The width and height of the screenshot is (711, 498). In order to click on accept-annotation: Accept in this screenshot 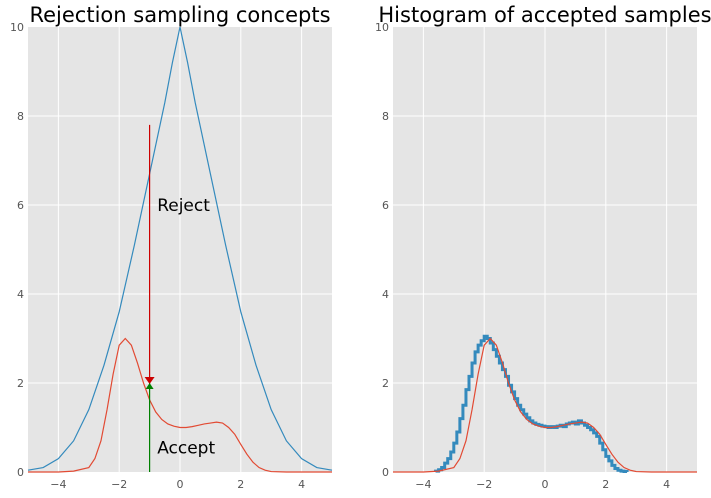, I will do `click(186, 449)`.